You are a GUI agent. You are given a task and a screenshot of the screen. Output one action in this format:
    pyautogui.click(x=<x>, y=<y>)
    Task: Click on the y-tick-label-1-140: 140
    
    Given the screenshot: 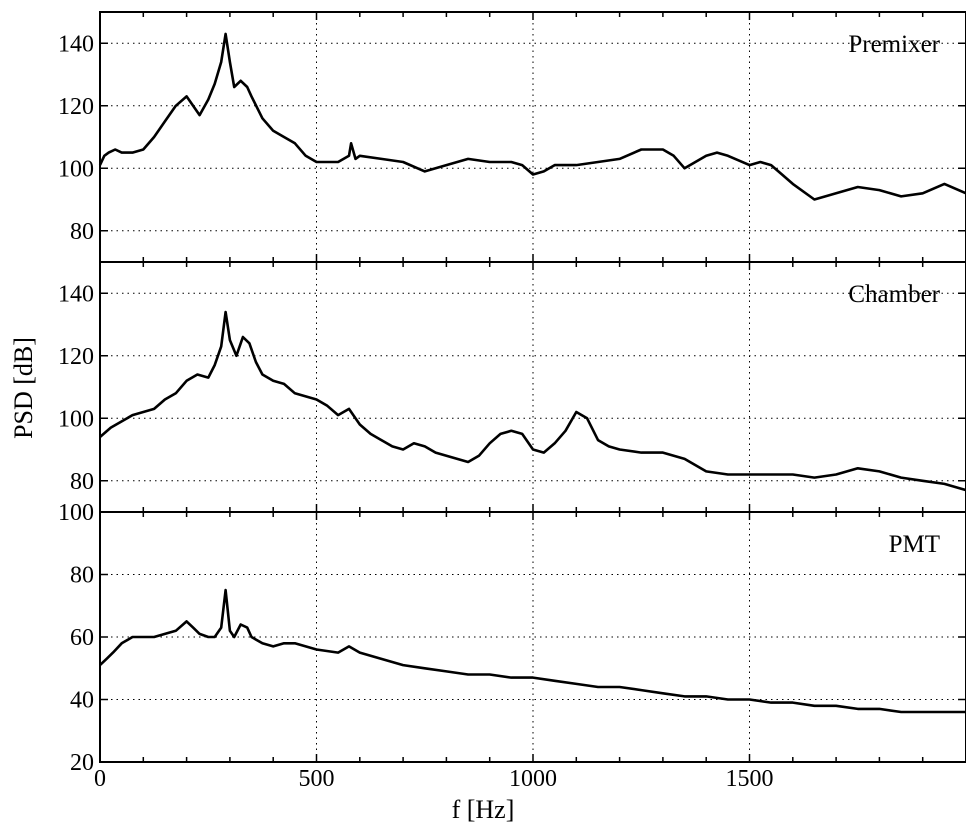 What is the action you would take?
    pyautogui.click(x=76, y=294)
    